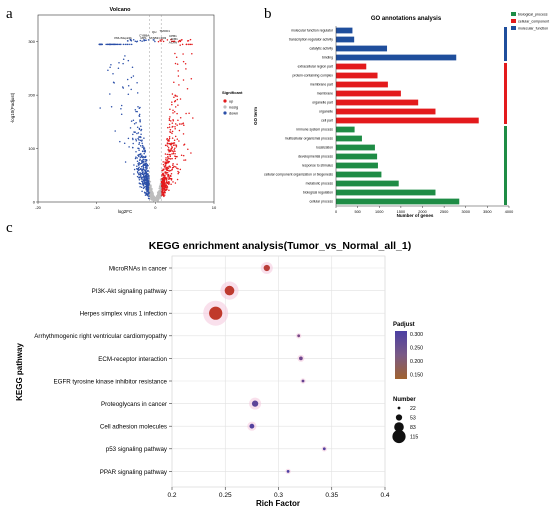 The image size is (550, 515). What do you see at coordinates (327, 58) in the screenshot?
I see `go-category-label: binding` at bounding box center [327, 58].